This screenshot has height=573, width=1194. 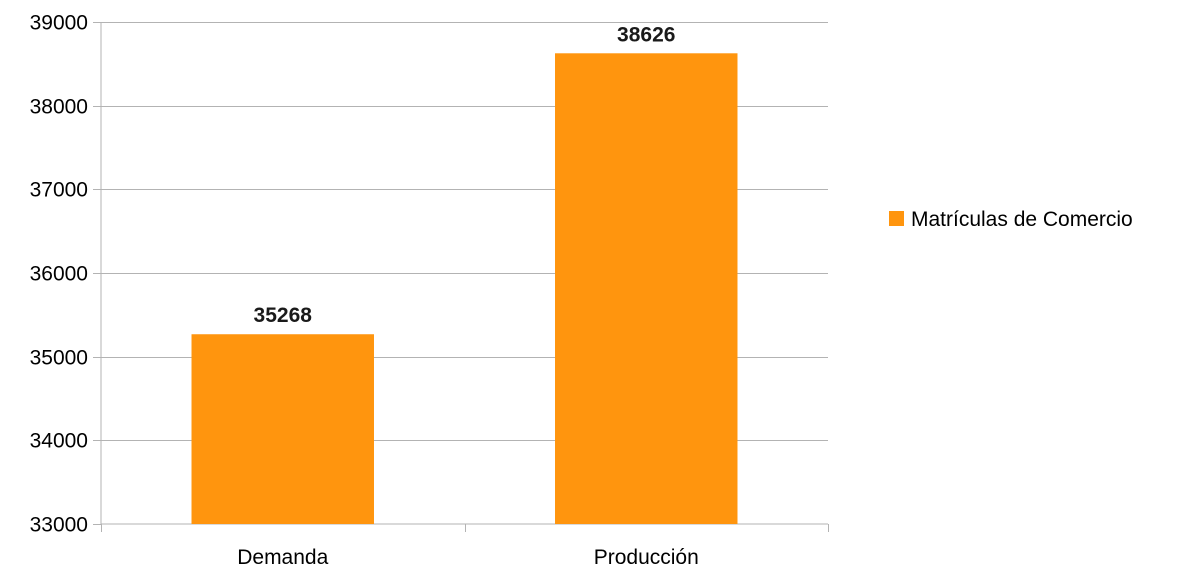 I want to click on bar-producci-n, so click(x=646, y=289).